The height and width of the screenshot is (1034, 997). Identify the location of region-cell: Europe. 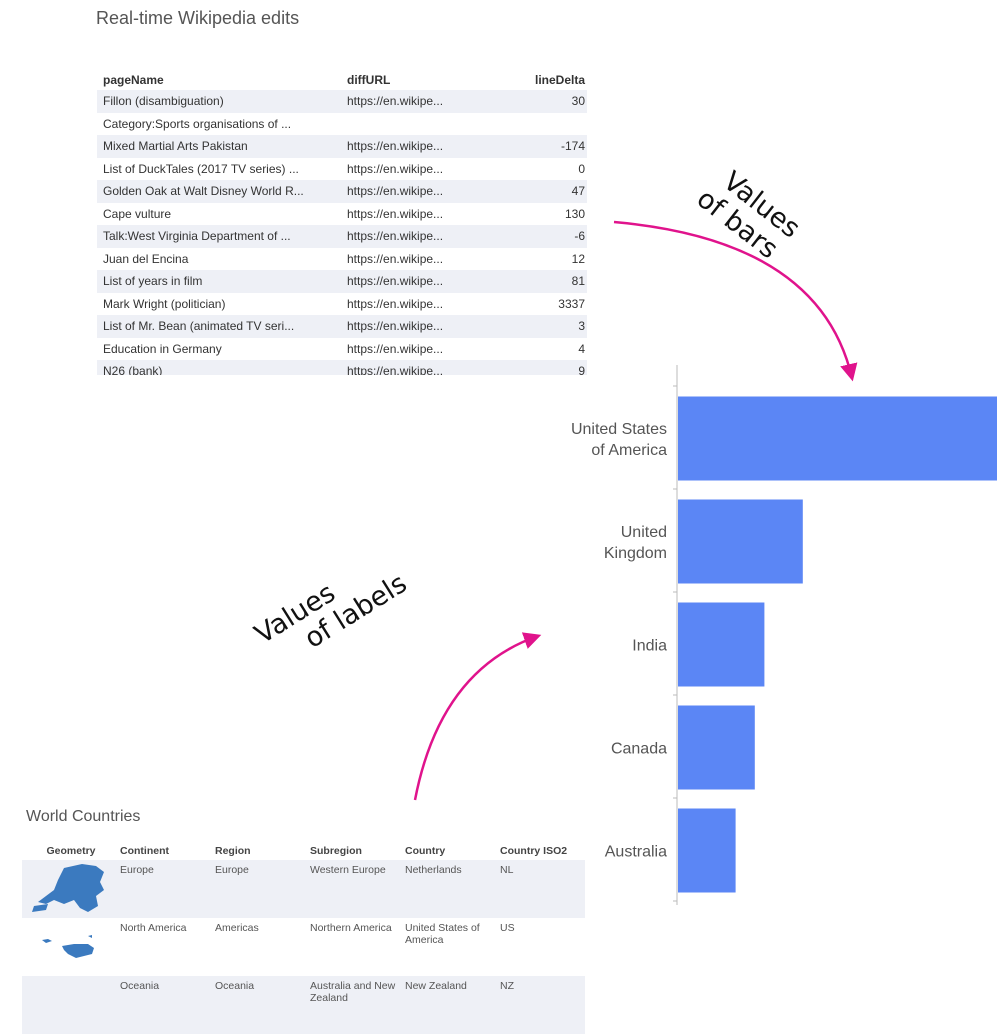
(232, 870).